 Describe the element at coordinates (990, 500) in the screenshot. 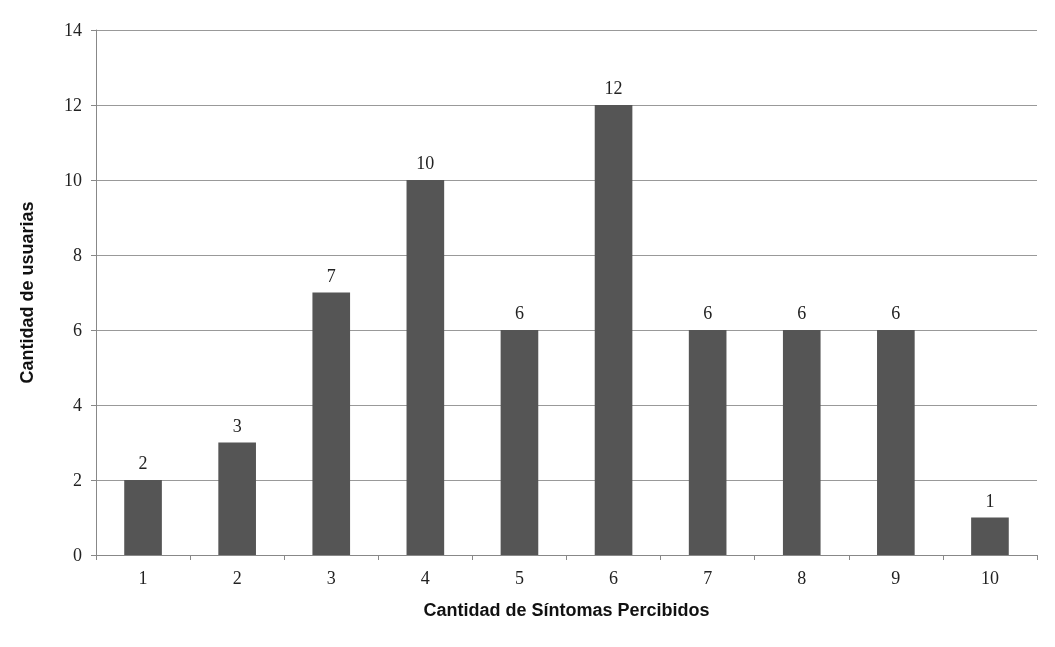

I see `data-label: 1` at that location.